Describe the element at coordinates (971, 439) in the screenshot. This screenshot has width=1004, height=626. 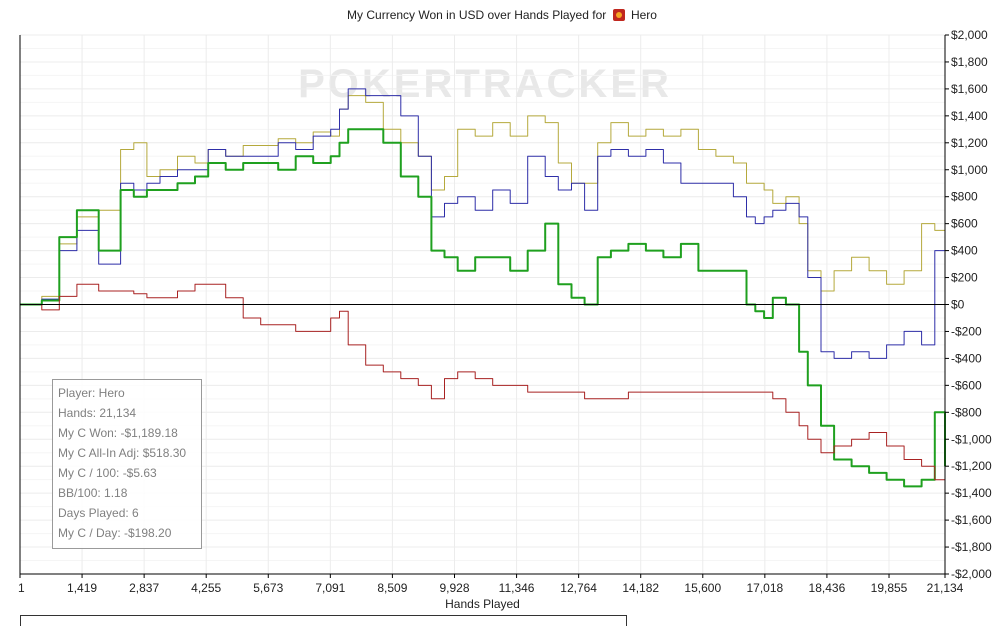
I see `y-tick-label: -$1,000` at that location.